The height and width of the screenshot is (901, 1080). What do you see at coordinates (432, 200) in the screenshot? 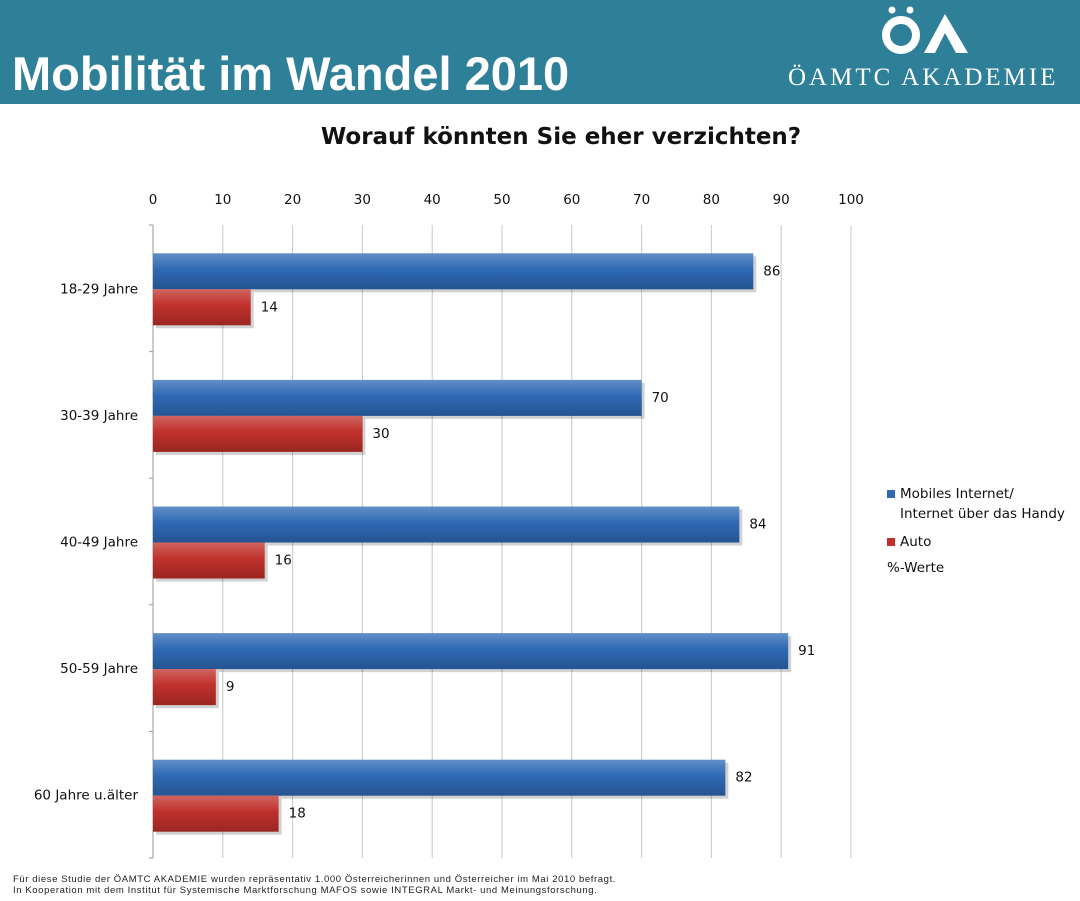
I see `x-tick-label: 40` at bounding box center [432, 200].